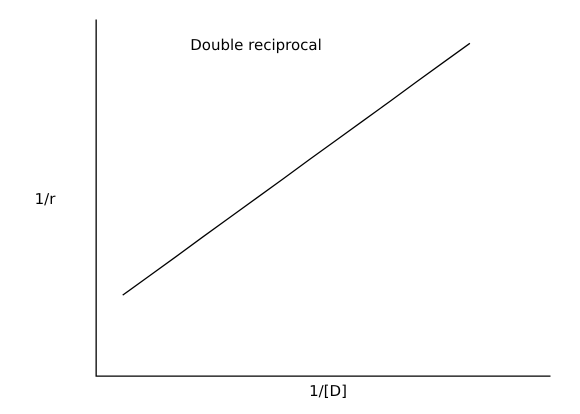 The image size is (580, 414). What do you see at coordinates (256, 45) in the screenshot?
I see `annotation: Double reciprocal` at bounding box center [256, 45].